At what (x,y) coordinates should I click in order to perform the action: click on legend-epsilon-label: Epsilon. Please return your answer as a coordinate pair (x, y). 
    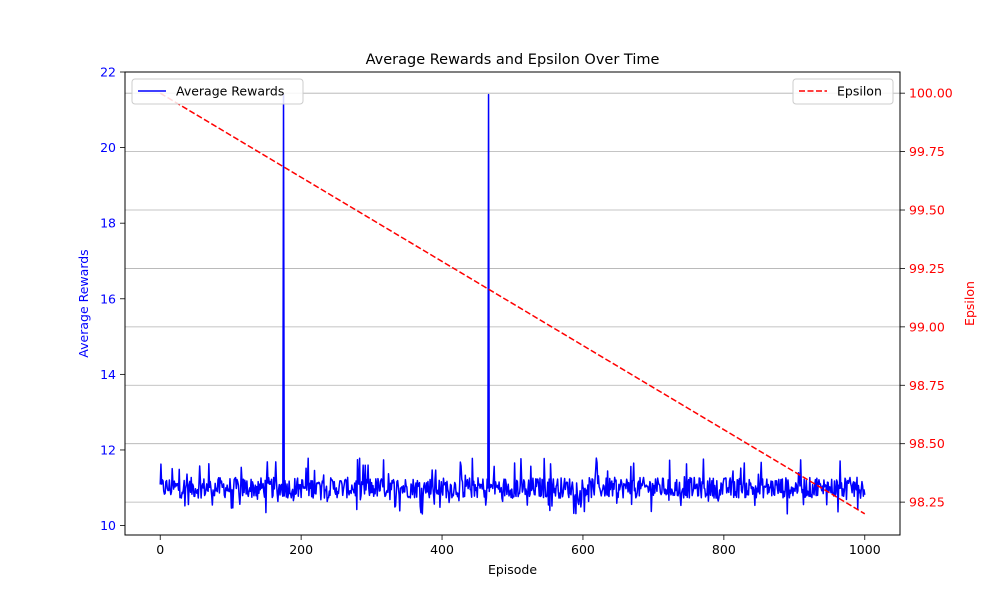
    Looking at the image, I should click on (859, 91).